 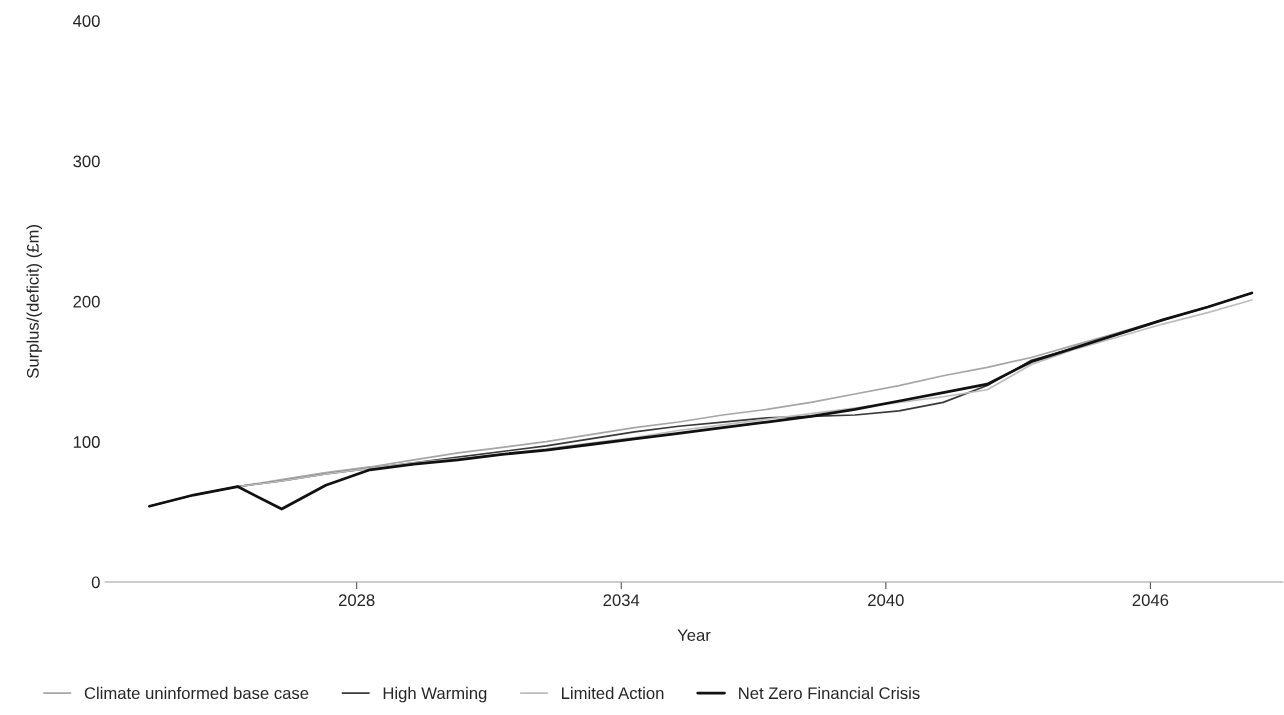 I want to click on y-axis-title: Surplus/(deficit) (£m), so click(x=34, y=301).